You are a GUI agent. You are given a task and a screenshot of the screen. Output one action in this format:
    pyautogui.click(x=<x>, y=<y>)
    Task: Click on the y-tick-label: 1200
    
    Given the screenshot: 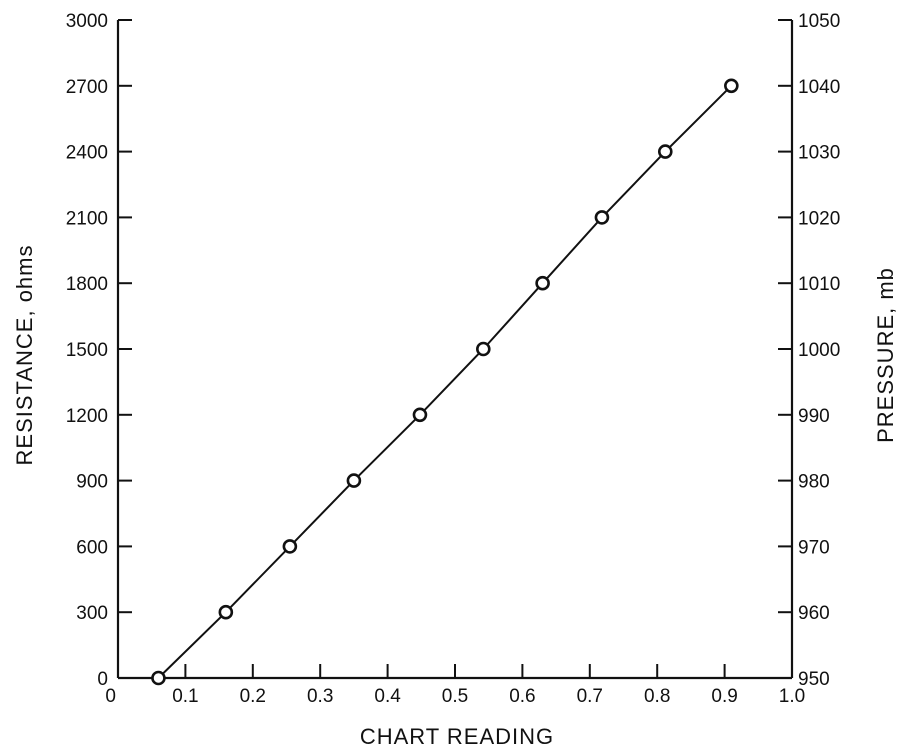 What is the action you would take?
    pyautogui.click(x=87, y=416)
    